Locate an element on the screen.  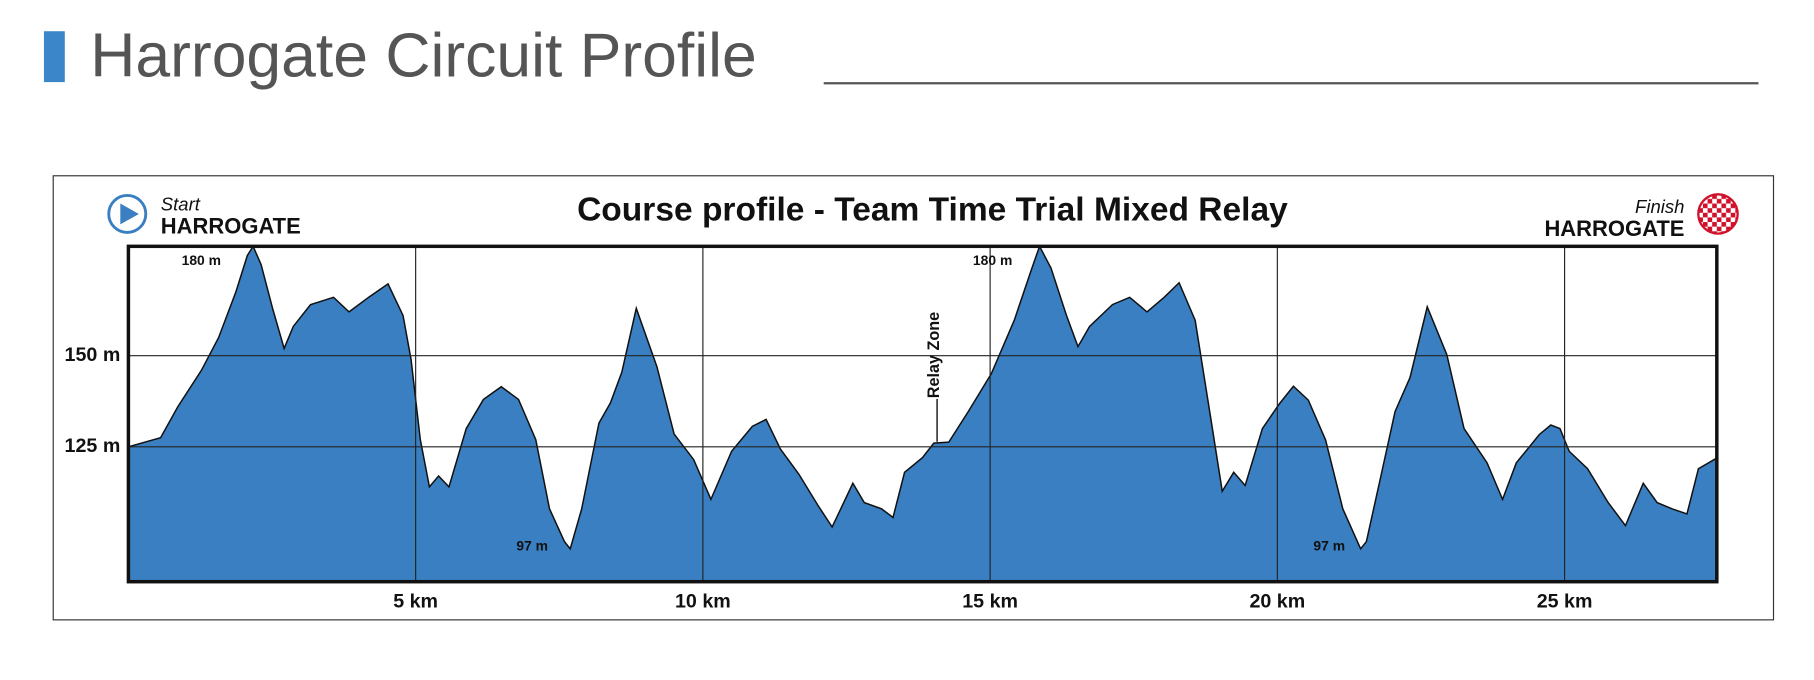
x-tick-label: 15 km is located at coordinates (990, 602).